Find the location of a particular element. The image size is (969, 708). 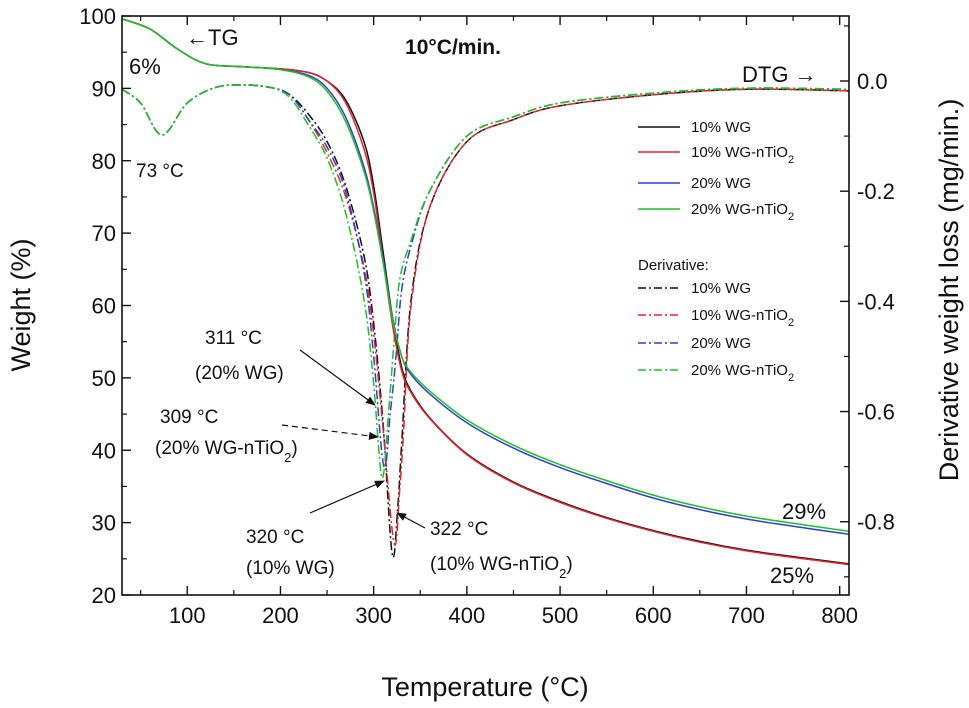

x-tick-label: 400 is located at coordinates (466, 615).